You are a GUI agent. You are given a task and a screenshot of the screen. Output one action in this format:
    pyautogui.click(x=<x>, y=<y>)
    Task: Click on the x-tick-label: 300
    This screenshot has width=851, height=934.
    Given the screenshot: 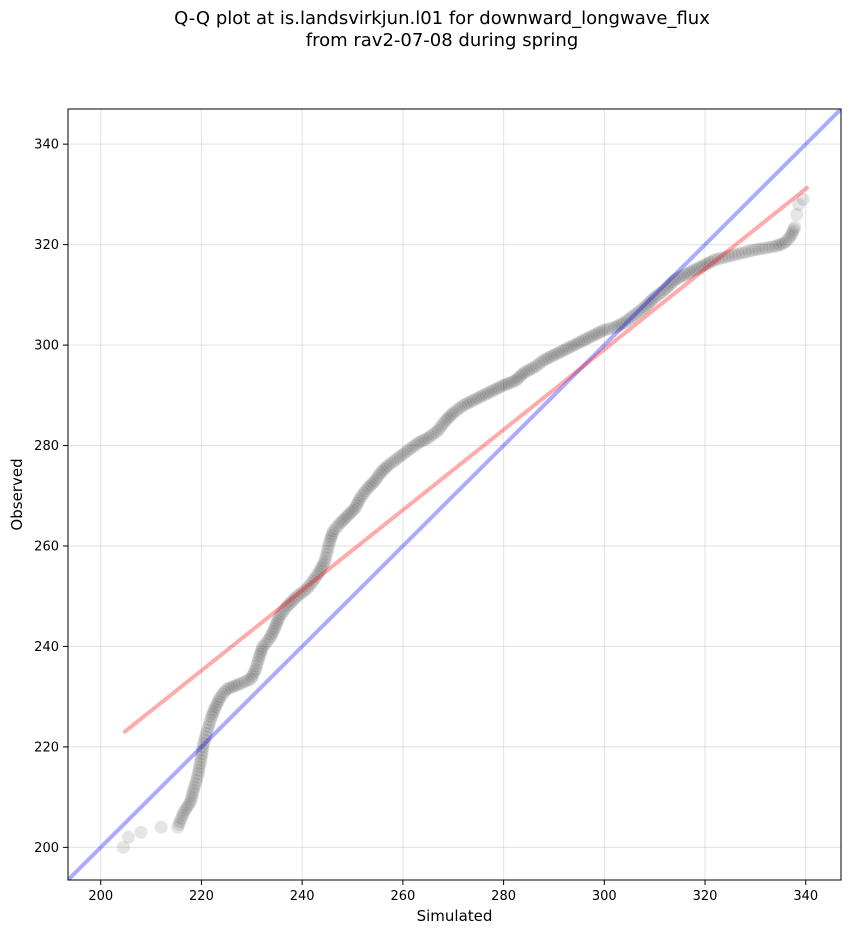 What is the action you would take?
    pyautogui.click(x=604, y=896)
    